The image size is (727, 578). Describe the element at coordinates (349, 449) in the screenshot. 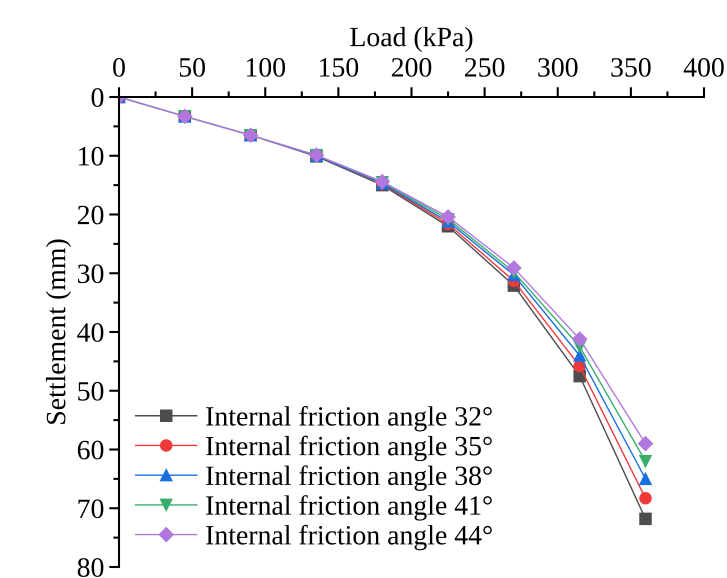

I see `legend-label: Internal friction angle 35°` at that location.